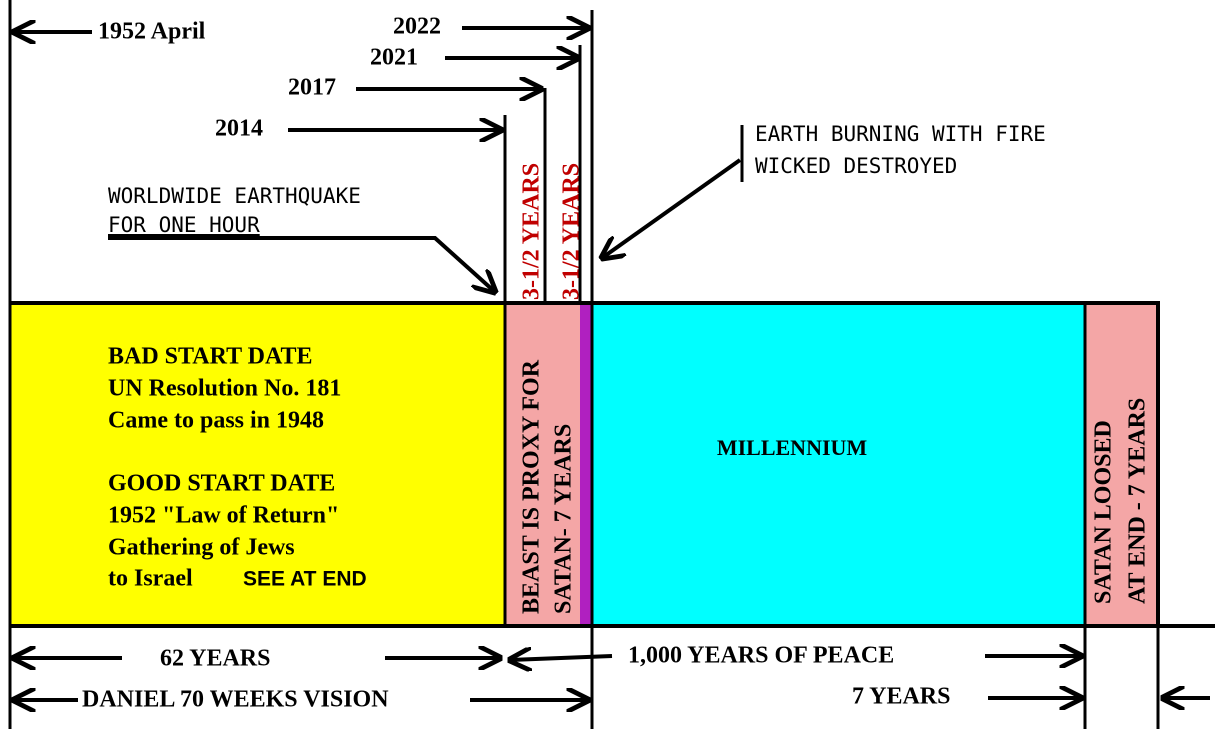 This screenshot has width=1215, height=729. I want to click on label: WICKED DESTROYED, so click(856, 166).